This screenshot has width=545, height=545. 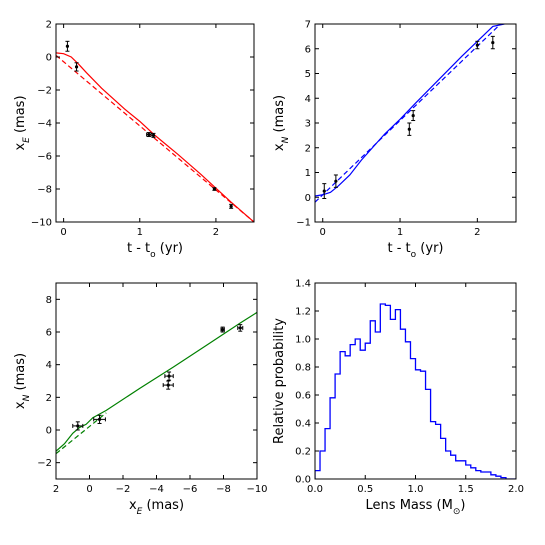 I want to click on y-tick-label: 7, so click(x=308, y=25).